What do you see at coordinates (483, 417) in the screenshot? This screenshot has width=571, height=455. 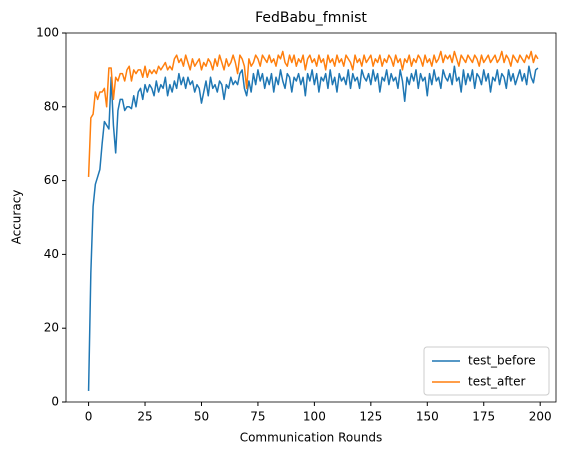 I see `x-tick-label: 175` at bounding box center [483, 417].